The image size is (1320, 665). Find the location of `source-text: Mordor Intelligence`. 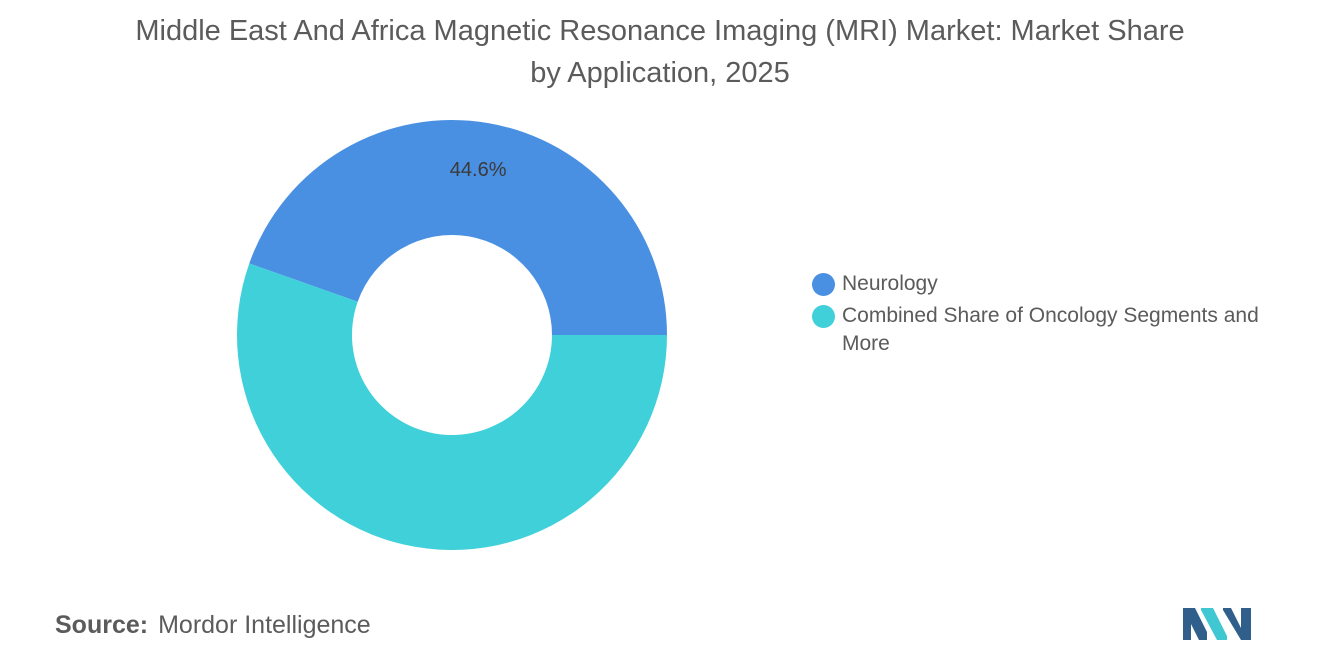

source-text: Mordor Intelligence is located at coordinates (264, 625).